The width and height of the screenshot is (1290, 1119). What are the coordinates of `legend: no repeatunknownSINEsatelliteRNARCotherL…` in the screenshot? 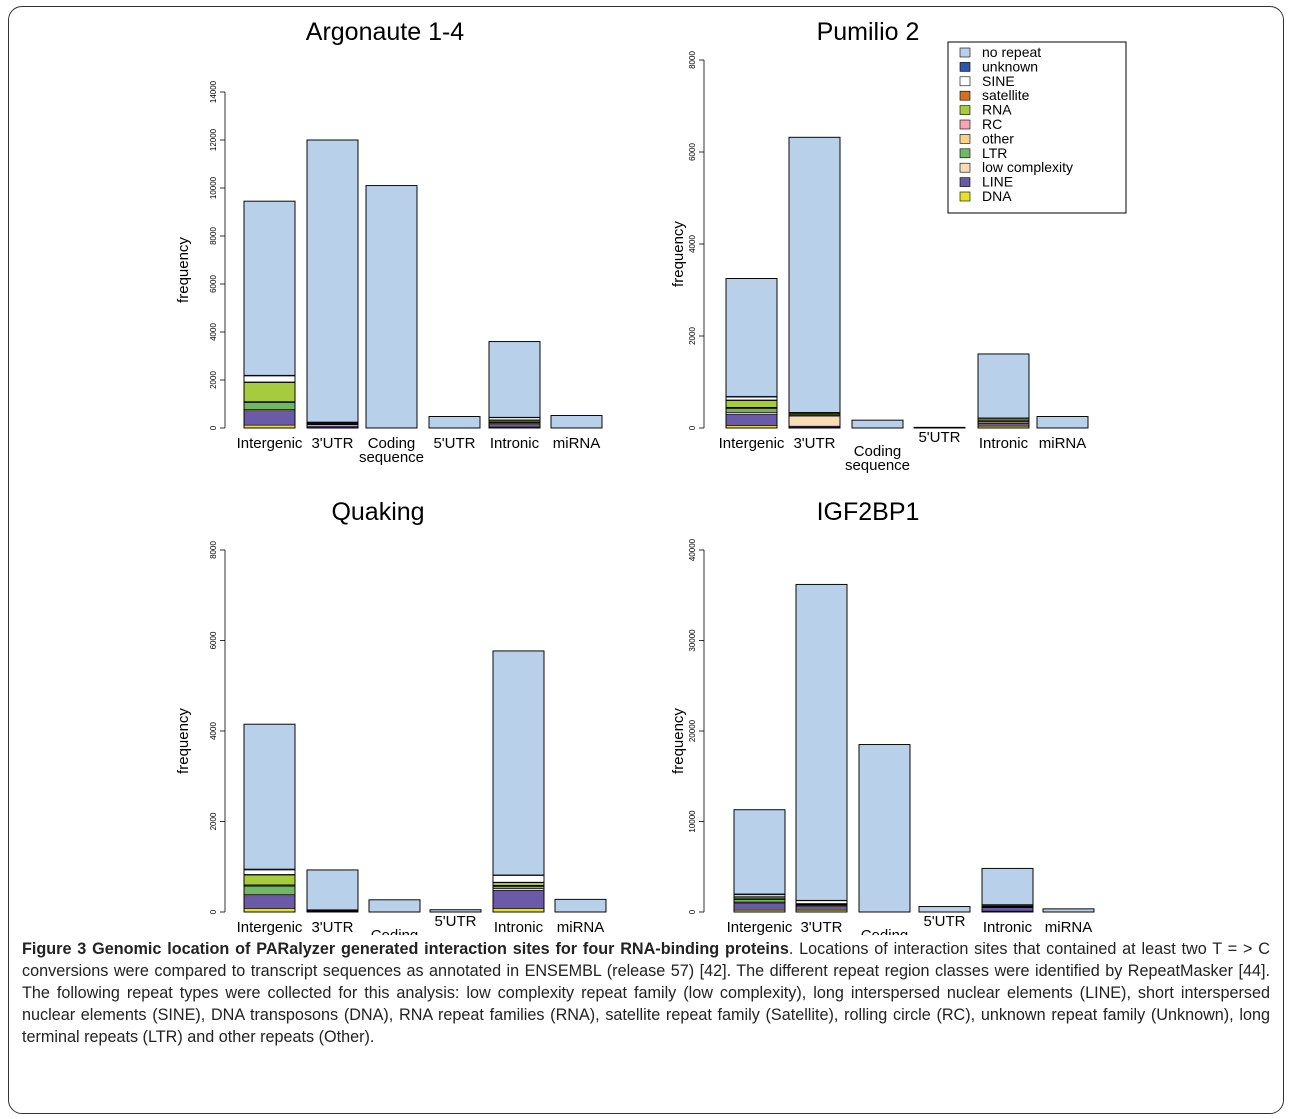 It's located at (1037, 127).